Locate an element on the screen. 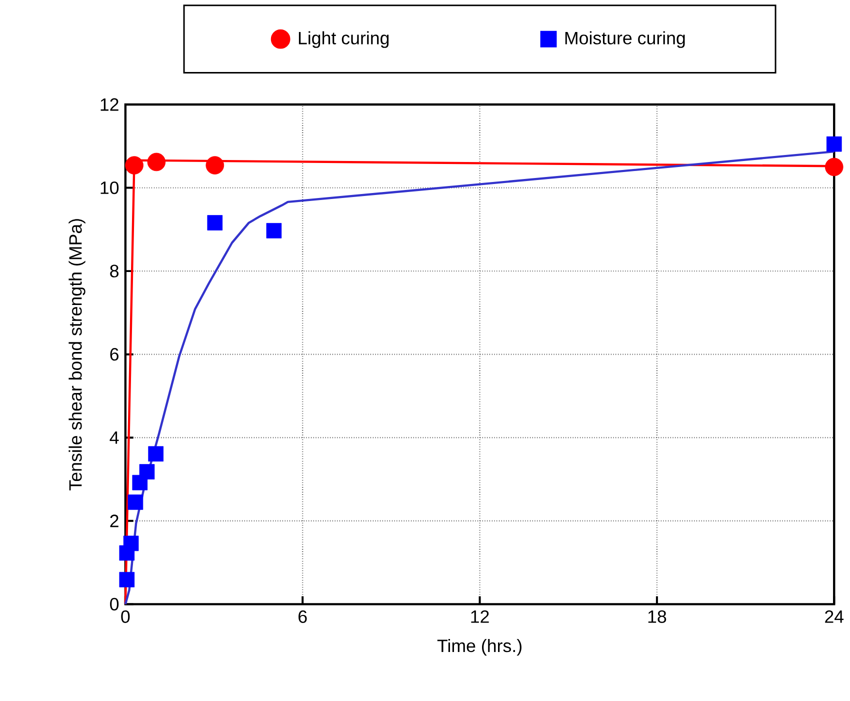 This screenshot has width=850, height=701. x-tick-label: 6 is located at coordinates (302, 617).